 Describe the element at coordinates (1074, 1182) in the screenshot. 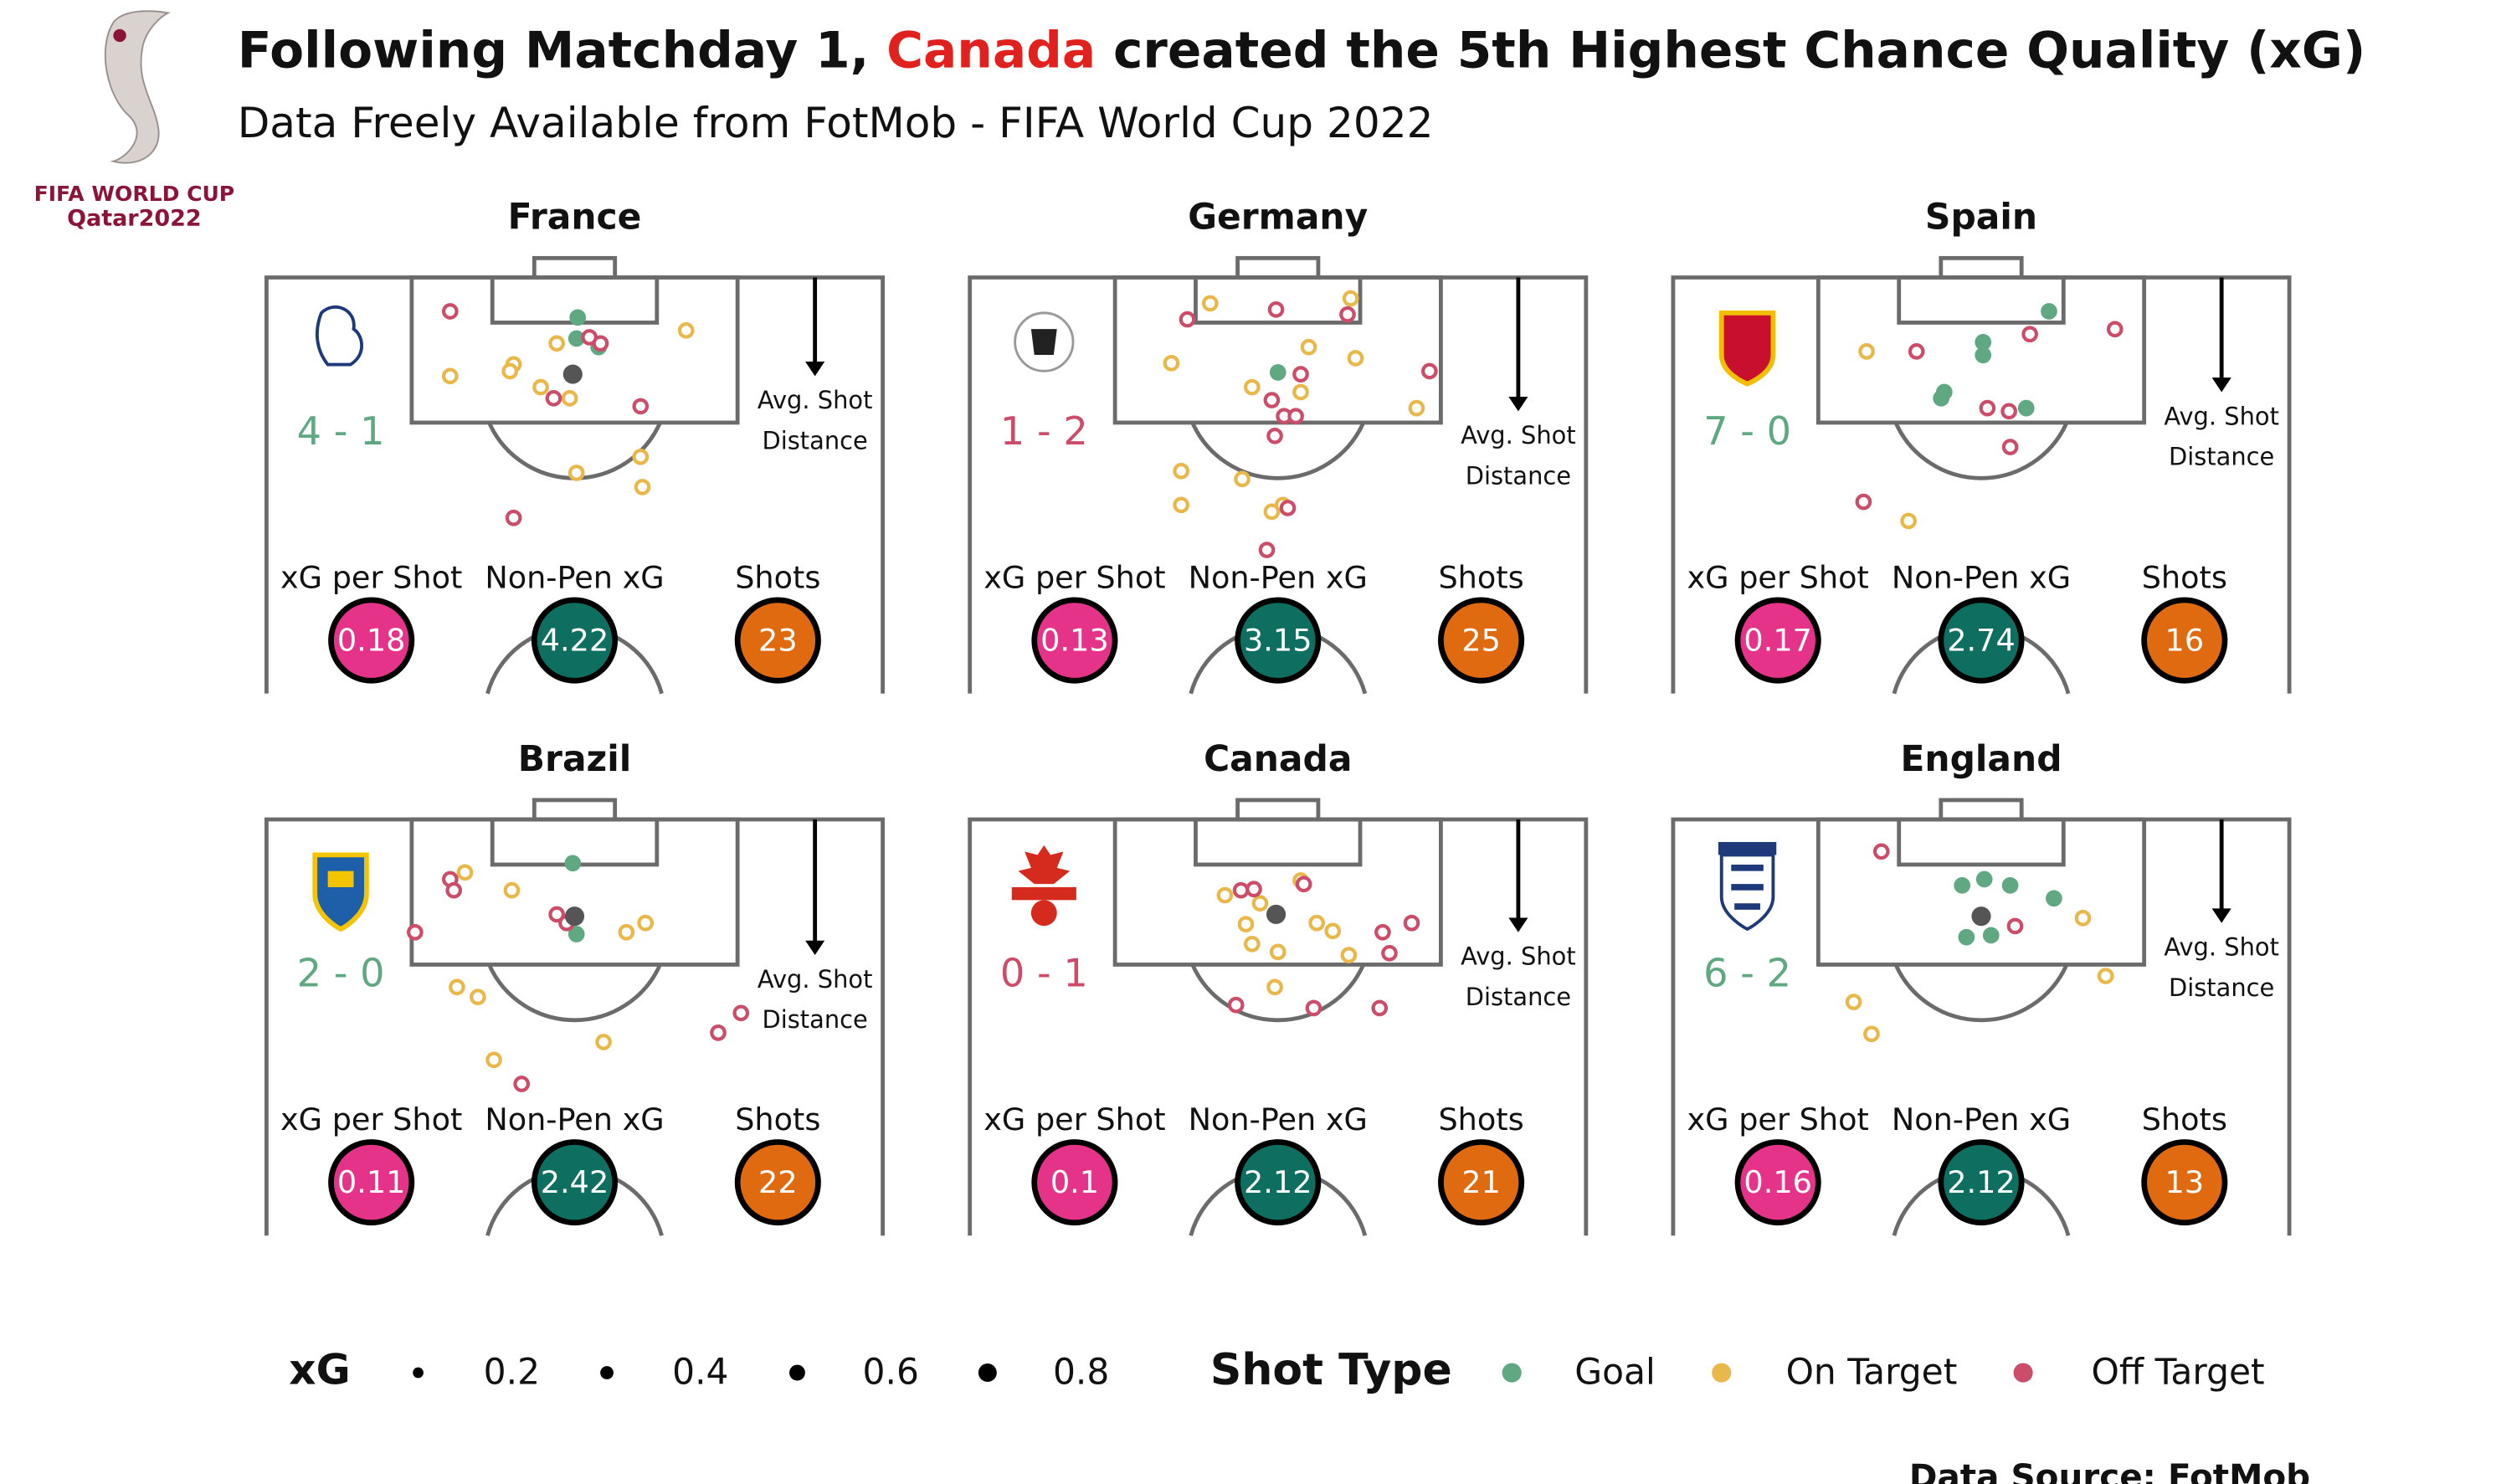

I see `stat-value: 0.1` at that location.